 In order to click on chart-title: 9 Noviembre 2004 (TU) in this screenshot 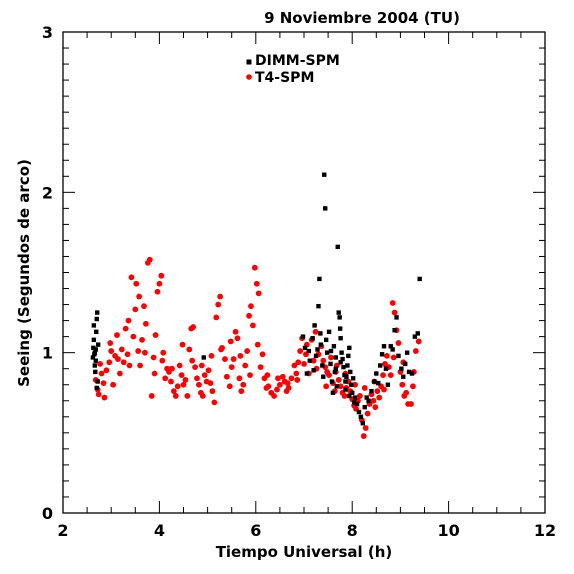, I will do `click(362, 18)`.